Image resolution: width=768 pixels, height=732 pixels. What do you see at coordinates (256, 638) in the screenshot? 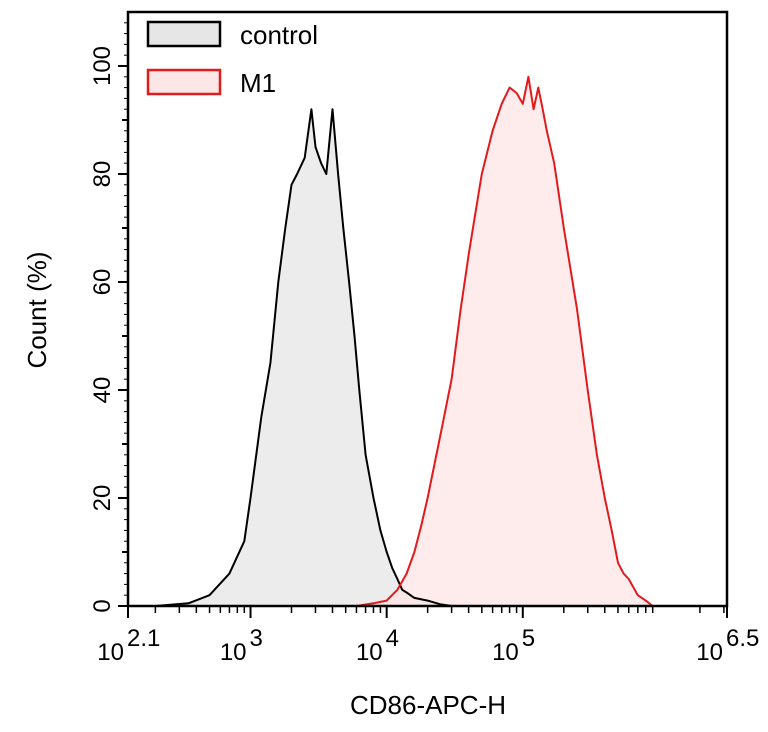
I see `x-tick-exponent: 3` at bounding box center [256, 638].